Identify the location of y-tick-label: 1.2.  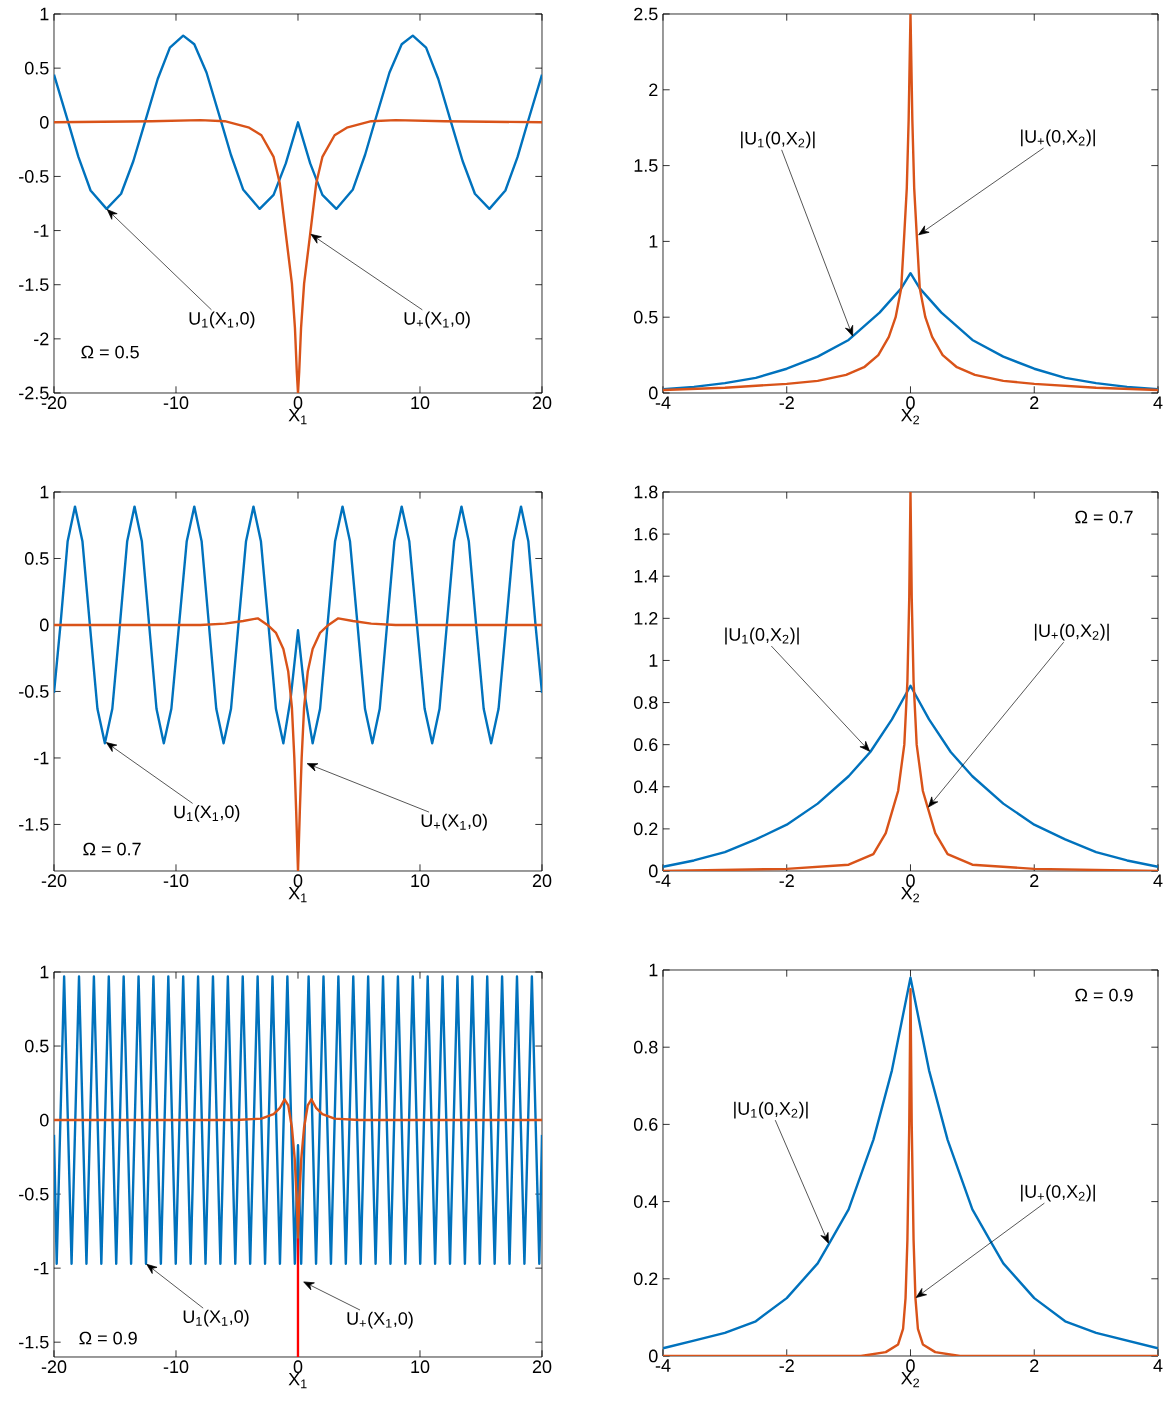
(646, 618).